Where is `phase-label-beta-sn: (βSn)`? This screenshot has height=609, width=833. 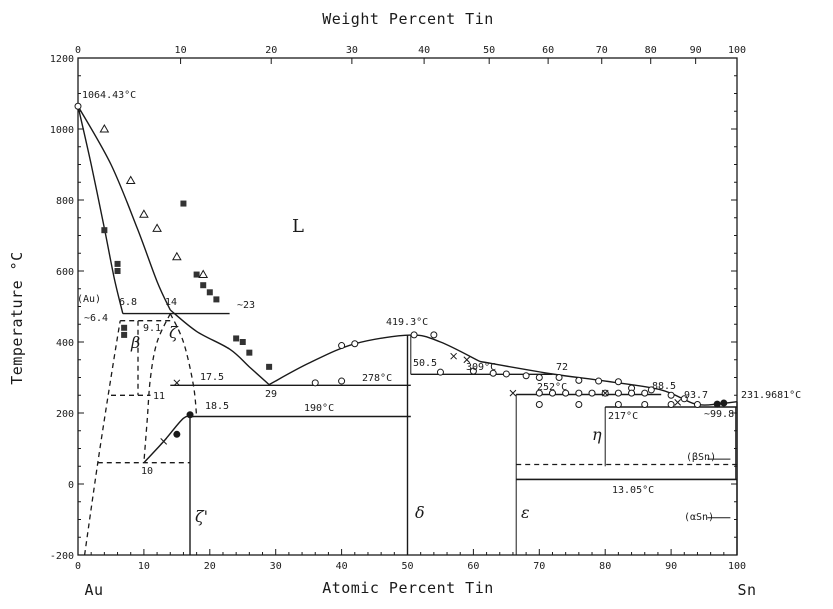
phase-label-beta-sn: (βSn) is located at coordinates (701, 457).